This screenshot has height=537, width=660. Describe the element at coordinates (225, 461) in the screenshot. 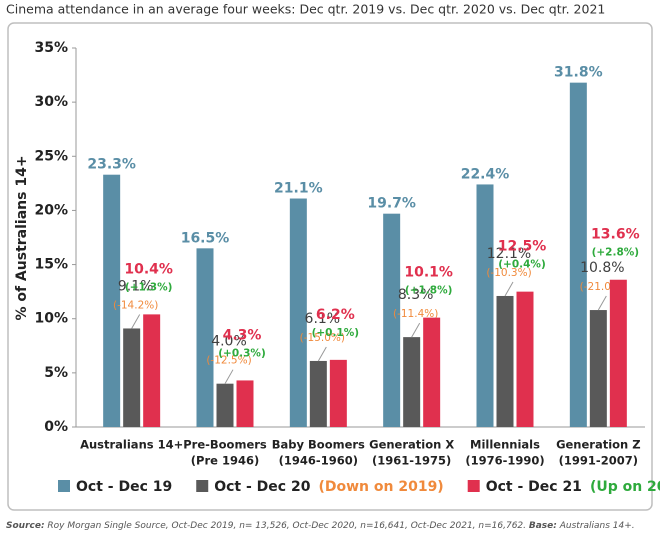

I see `x-tick-label: (Pre 1946)` at that location.